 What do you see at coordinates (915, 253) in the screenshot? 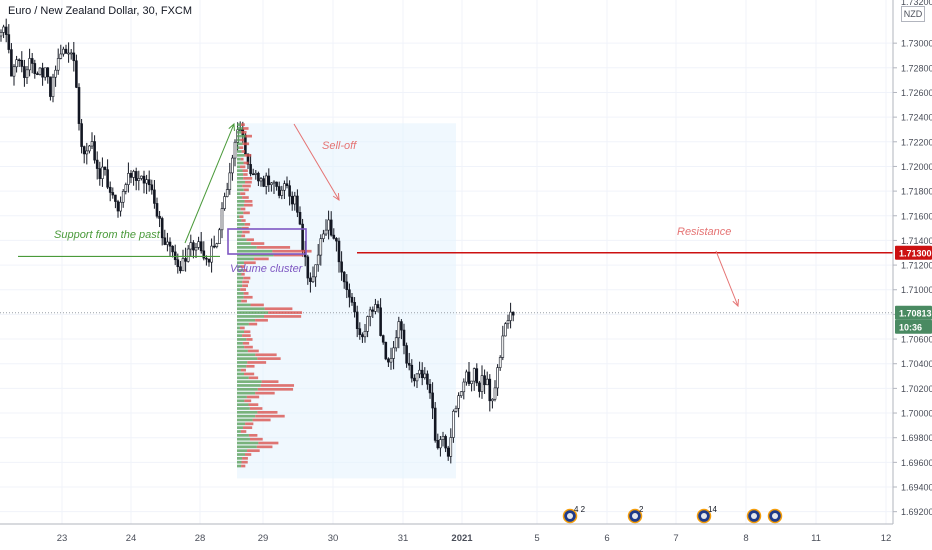
I see `resistance-price-badge: 1.71300` at bounding box center [915, 253].